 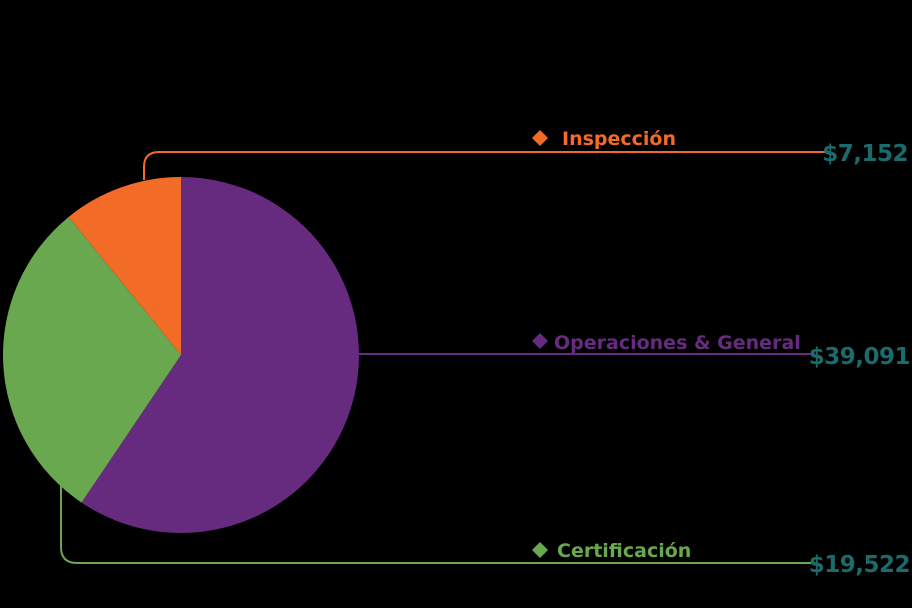 I want to click on legend-label-operaciones-and-general: Operaciones & General, so click(x=677, y=343).